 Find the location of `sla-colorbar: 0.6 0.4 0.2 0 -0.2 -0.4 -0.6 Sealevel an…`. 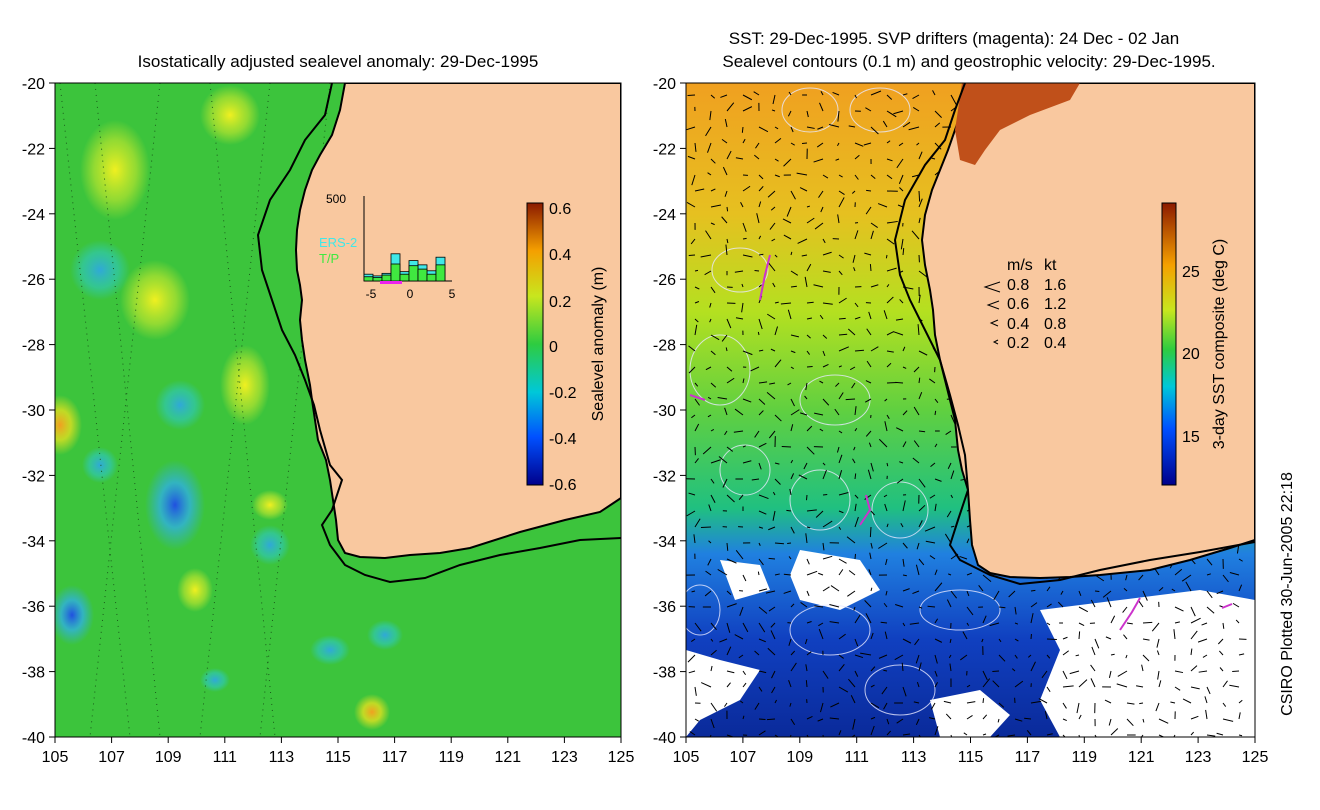

sla-colorbar: 0.6 0.4 0.2 0 -0.2 -0.4 -0.6 Sealevel an… is located at coordinates (566, 347).